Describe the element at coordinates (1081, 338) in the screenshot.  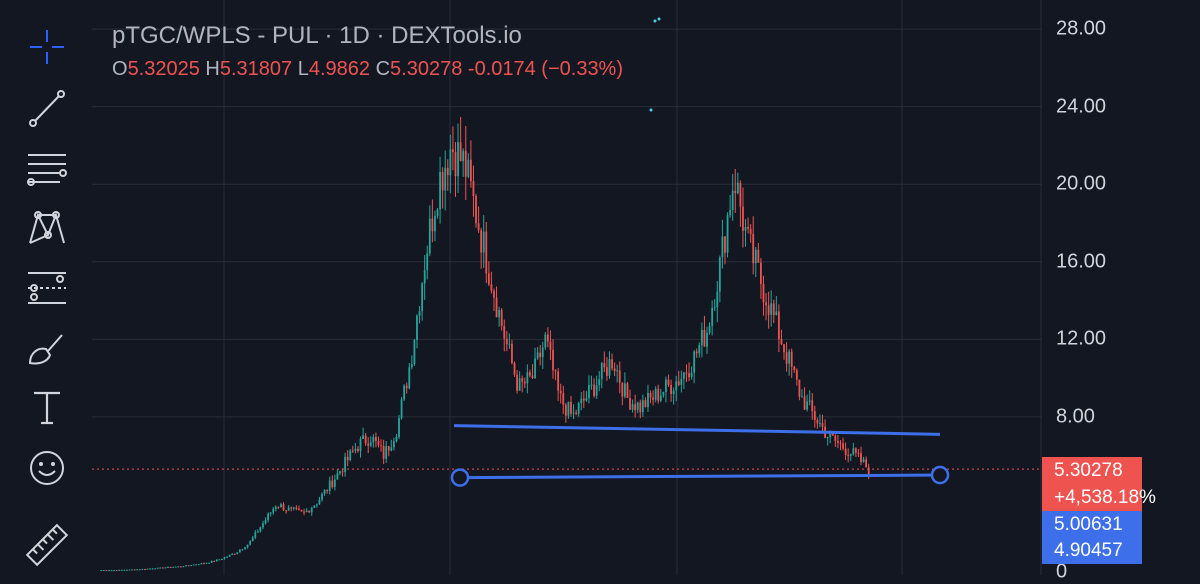
I see `y-tick-label: 12.00` at that location.